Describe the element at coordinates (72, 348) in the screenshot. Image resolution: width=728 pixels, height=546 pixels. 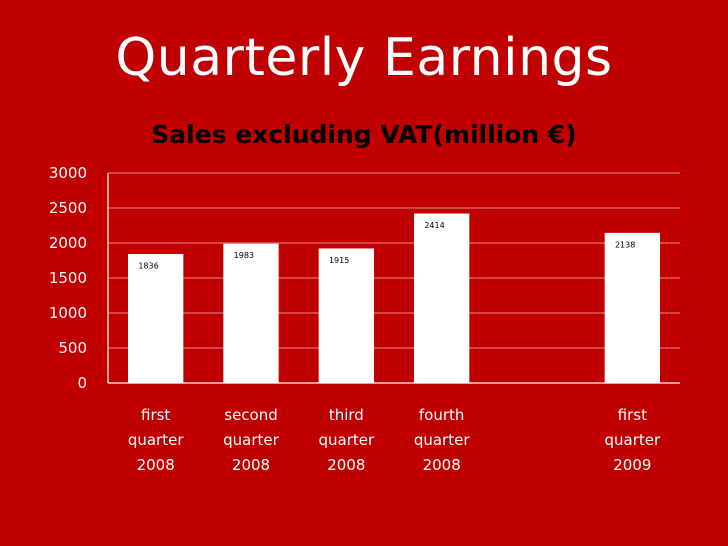
I see `y-tick-label: 500` at that location.